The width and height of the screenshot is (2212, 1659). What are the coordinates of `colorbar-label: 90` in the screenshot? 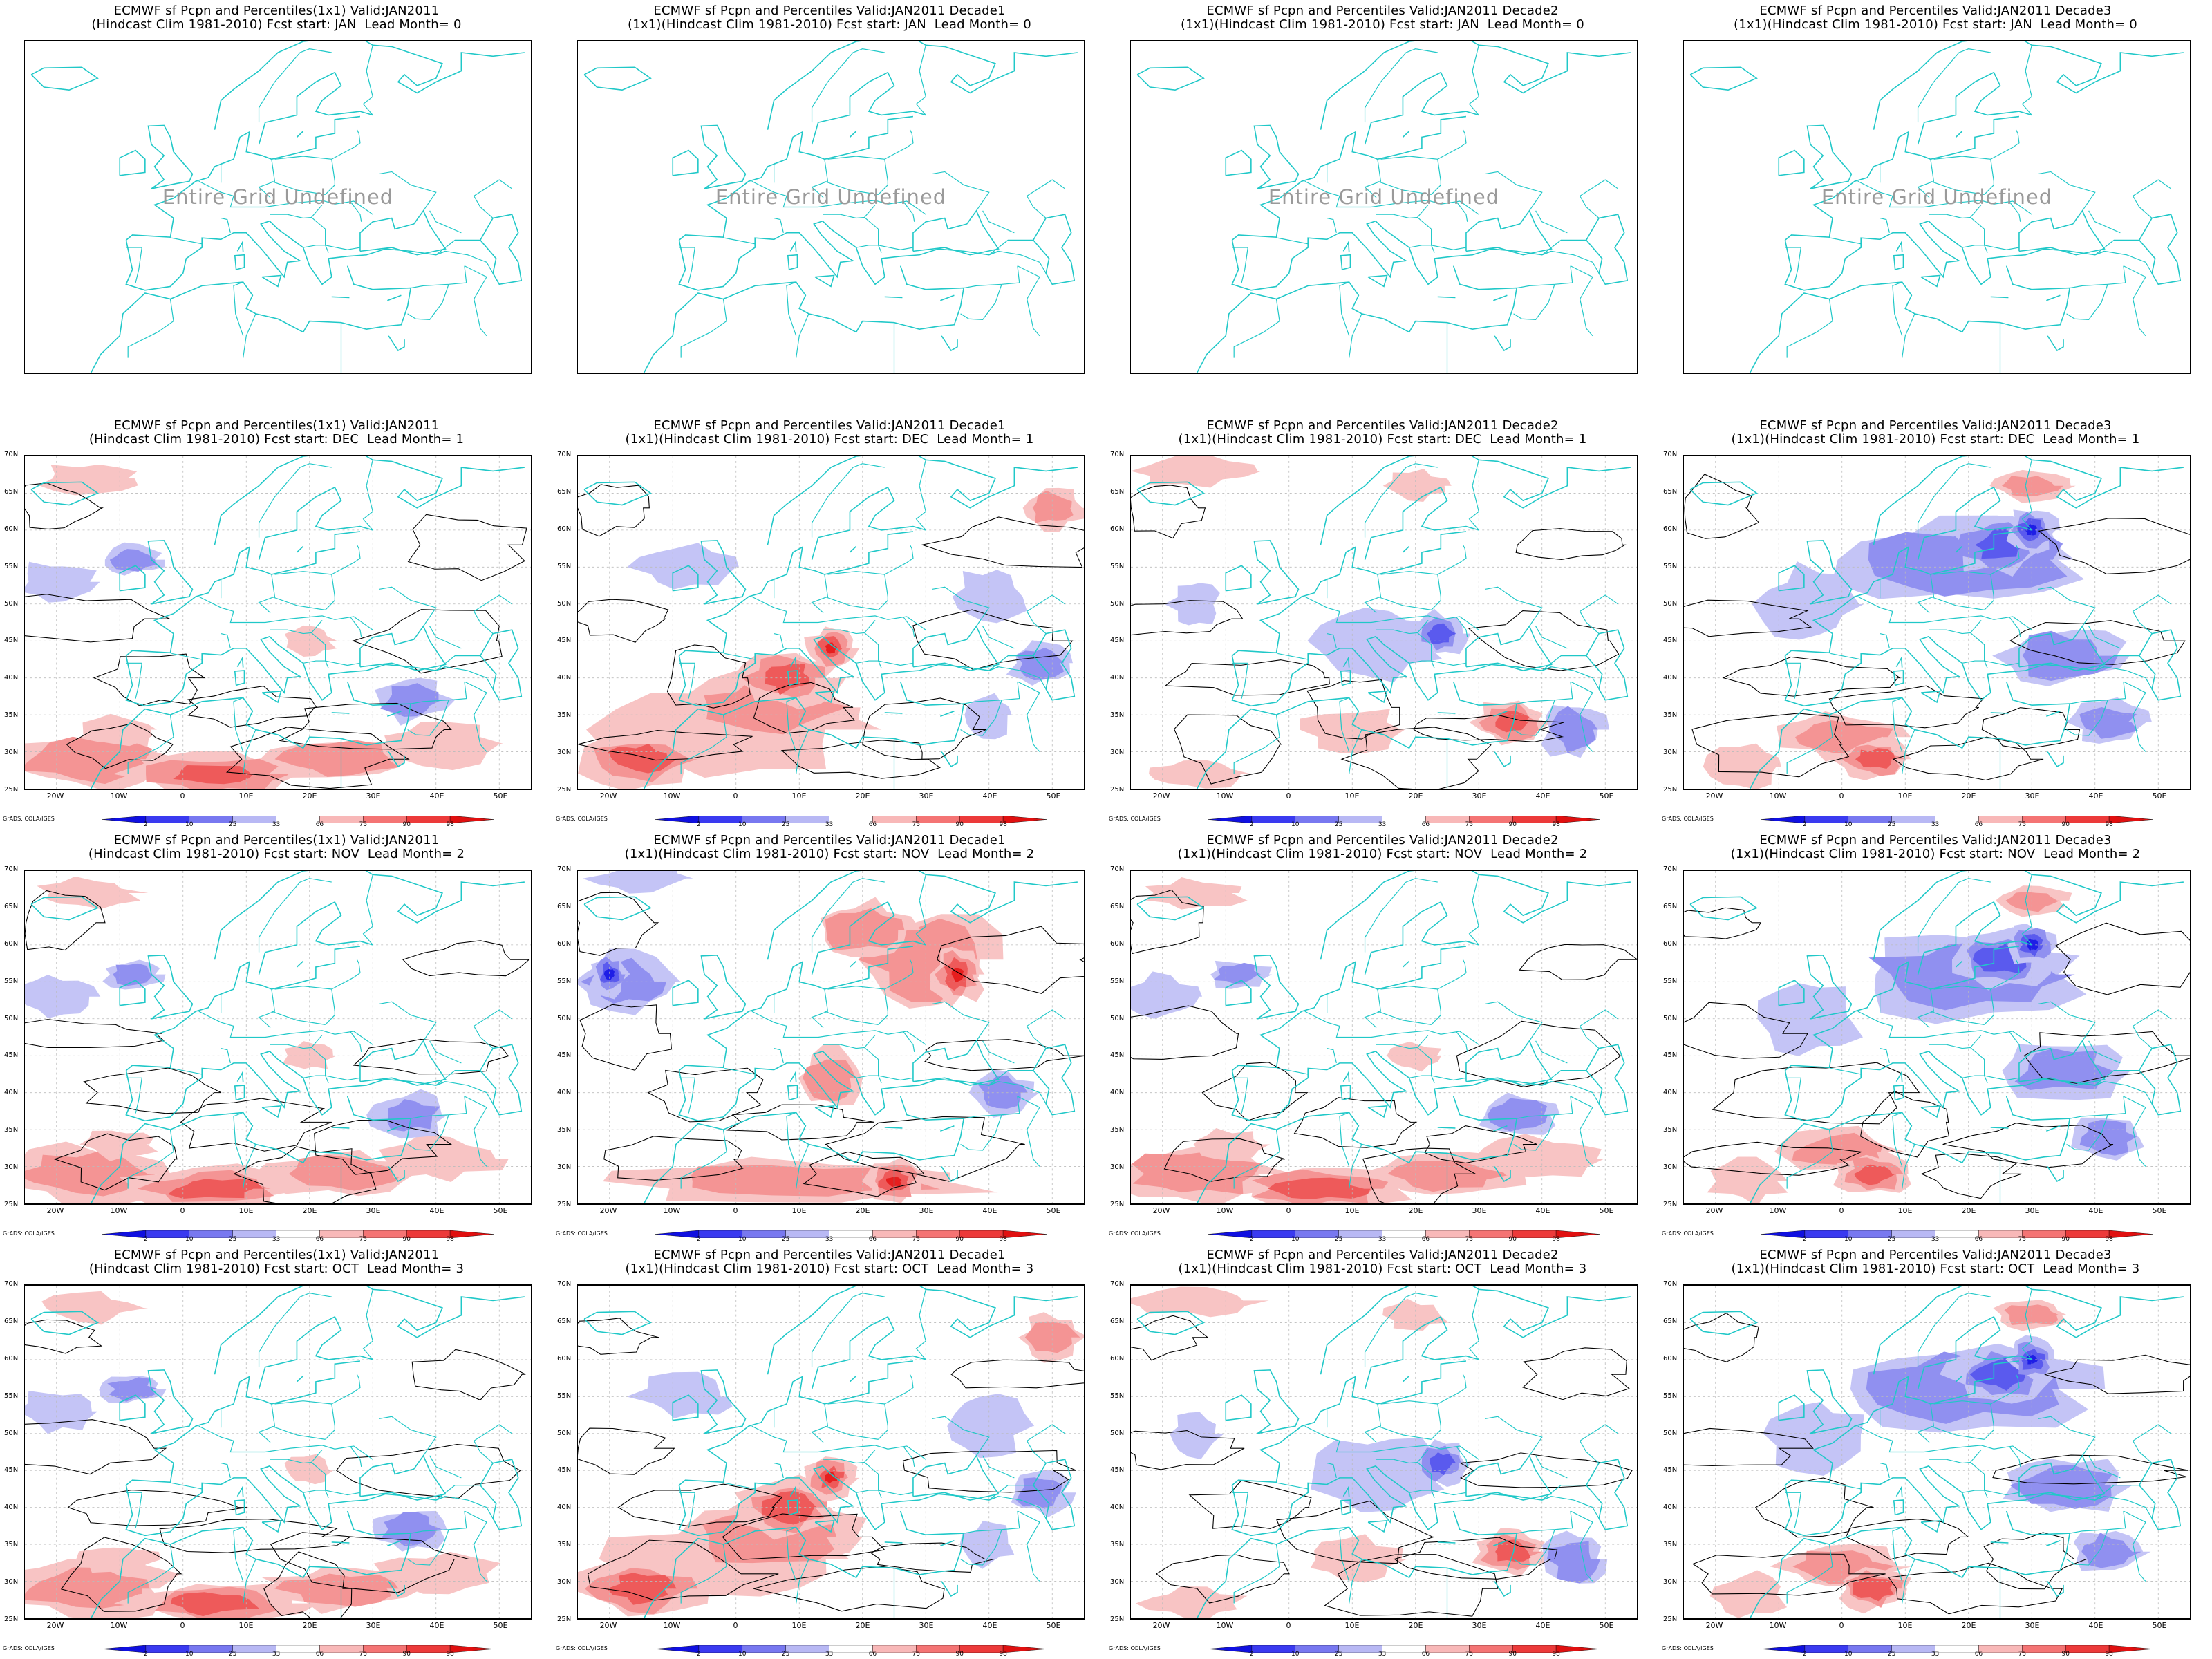 It's located at (2065, 1239).